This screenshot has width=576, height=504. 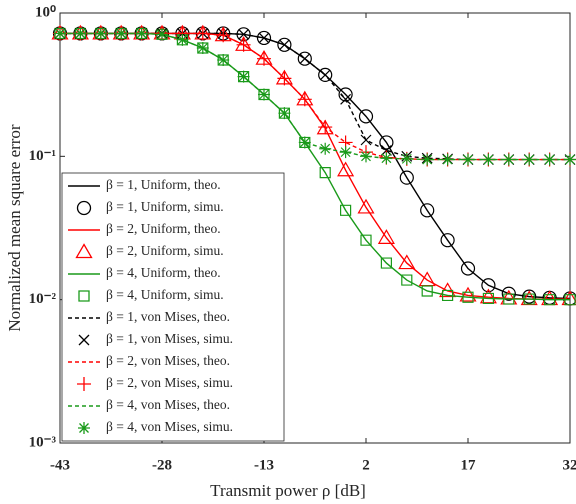 I want to click on legend-label: β = 4, Uniform, simu., so click(x=165, y=294).